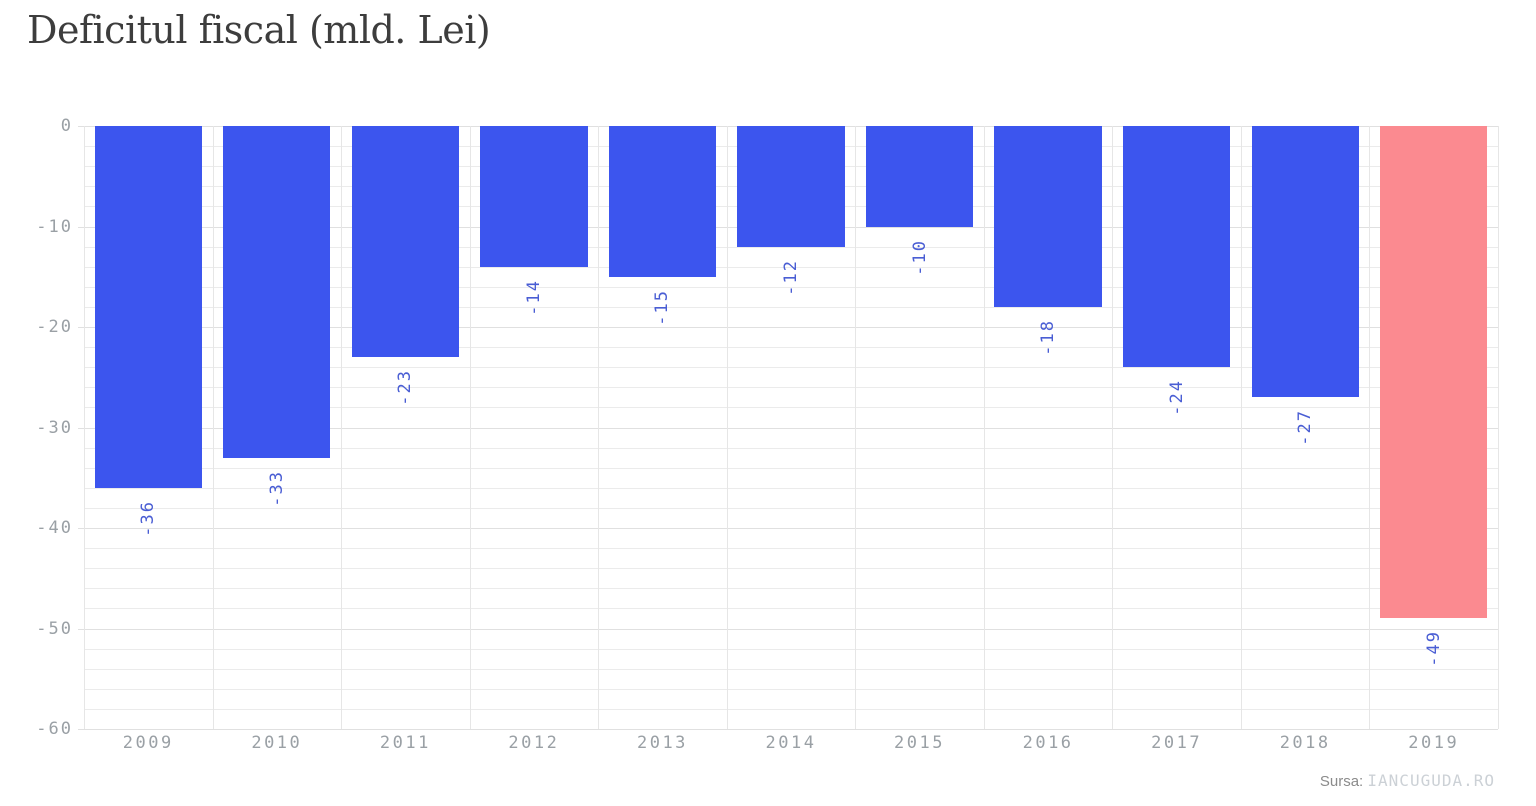 Image resolution: width=1536 pixels, height=806 pixels. Describe the element at coordinates (66, 126) in the screenshot. I see `y-tick-label: 0` at that location.